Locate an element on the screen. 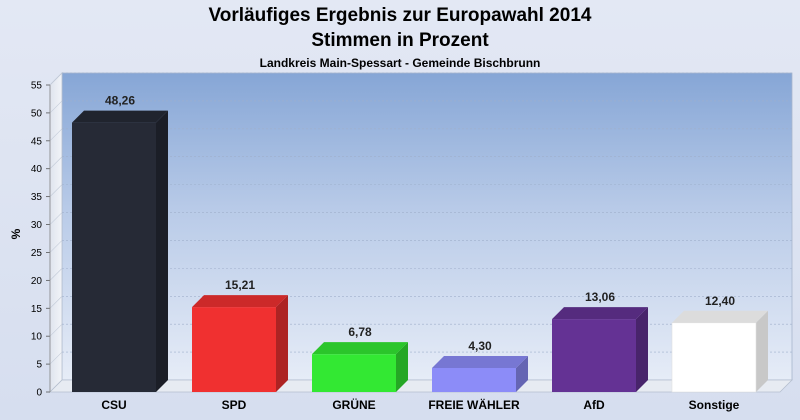 The image size is (800, 420). bar-value-label: 12,40 is located at coordinates (720, 301).